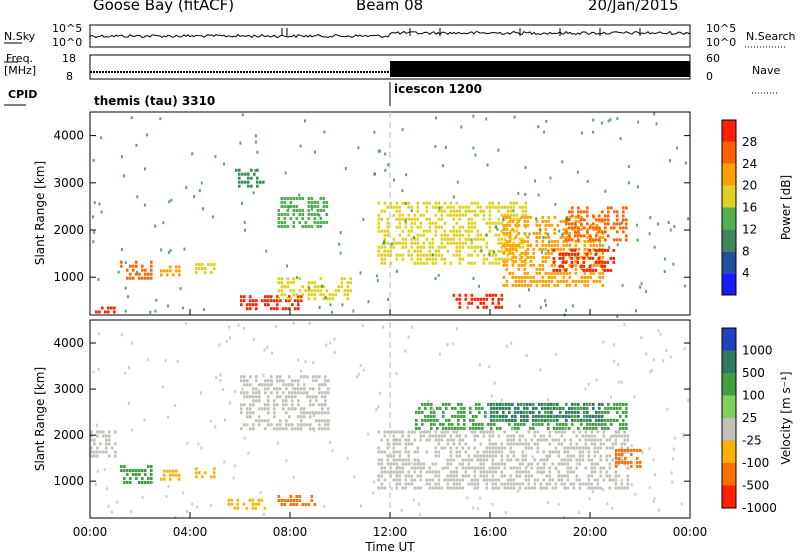  Describe the element at coordinates (390, 532) in the screenshot. I see `x-tick-label: 12:00` at that location.